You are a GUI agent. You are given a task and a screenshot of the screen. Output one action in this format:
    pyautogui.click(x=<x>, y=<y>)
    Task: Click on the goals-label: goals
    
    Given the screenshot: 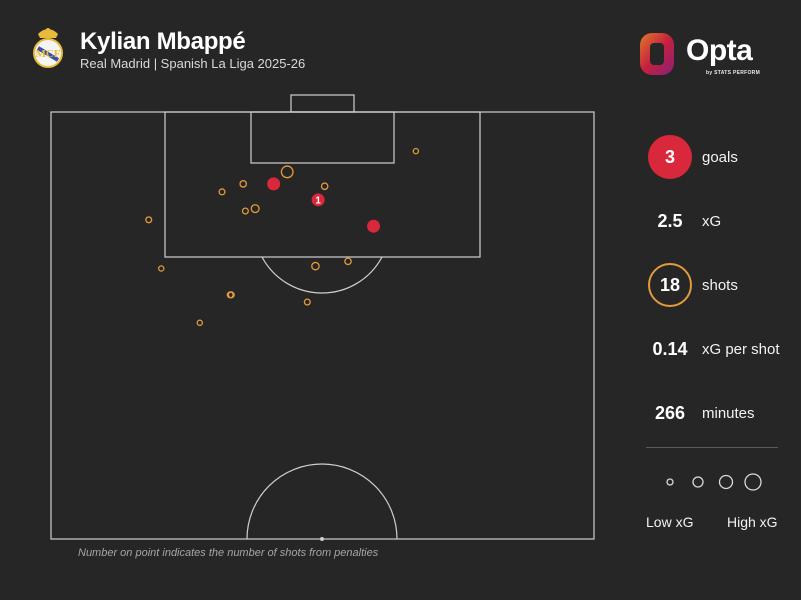 What is the action you would take?
    pyautogui.click(x=720, y=157)
    